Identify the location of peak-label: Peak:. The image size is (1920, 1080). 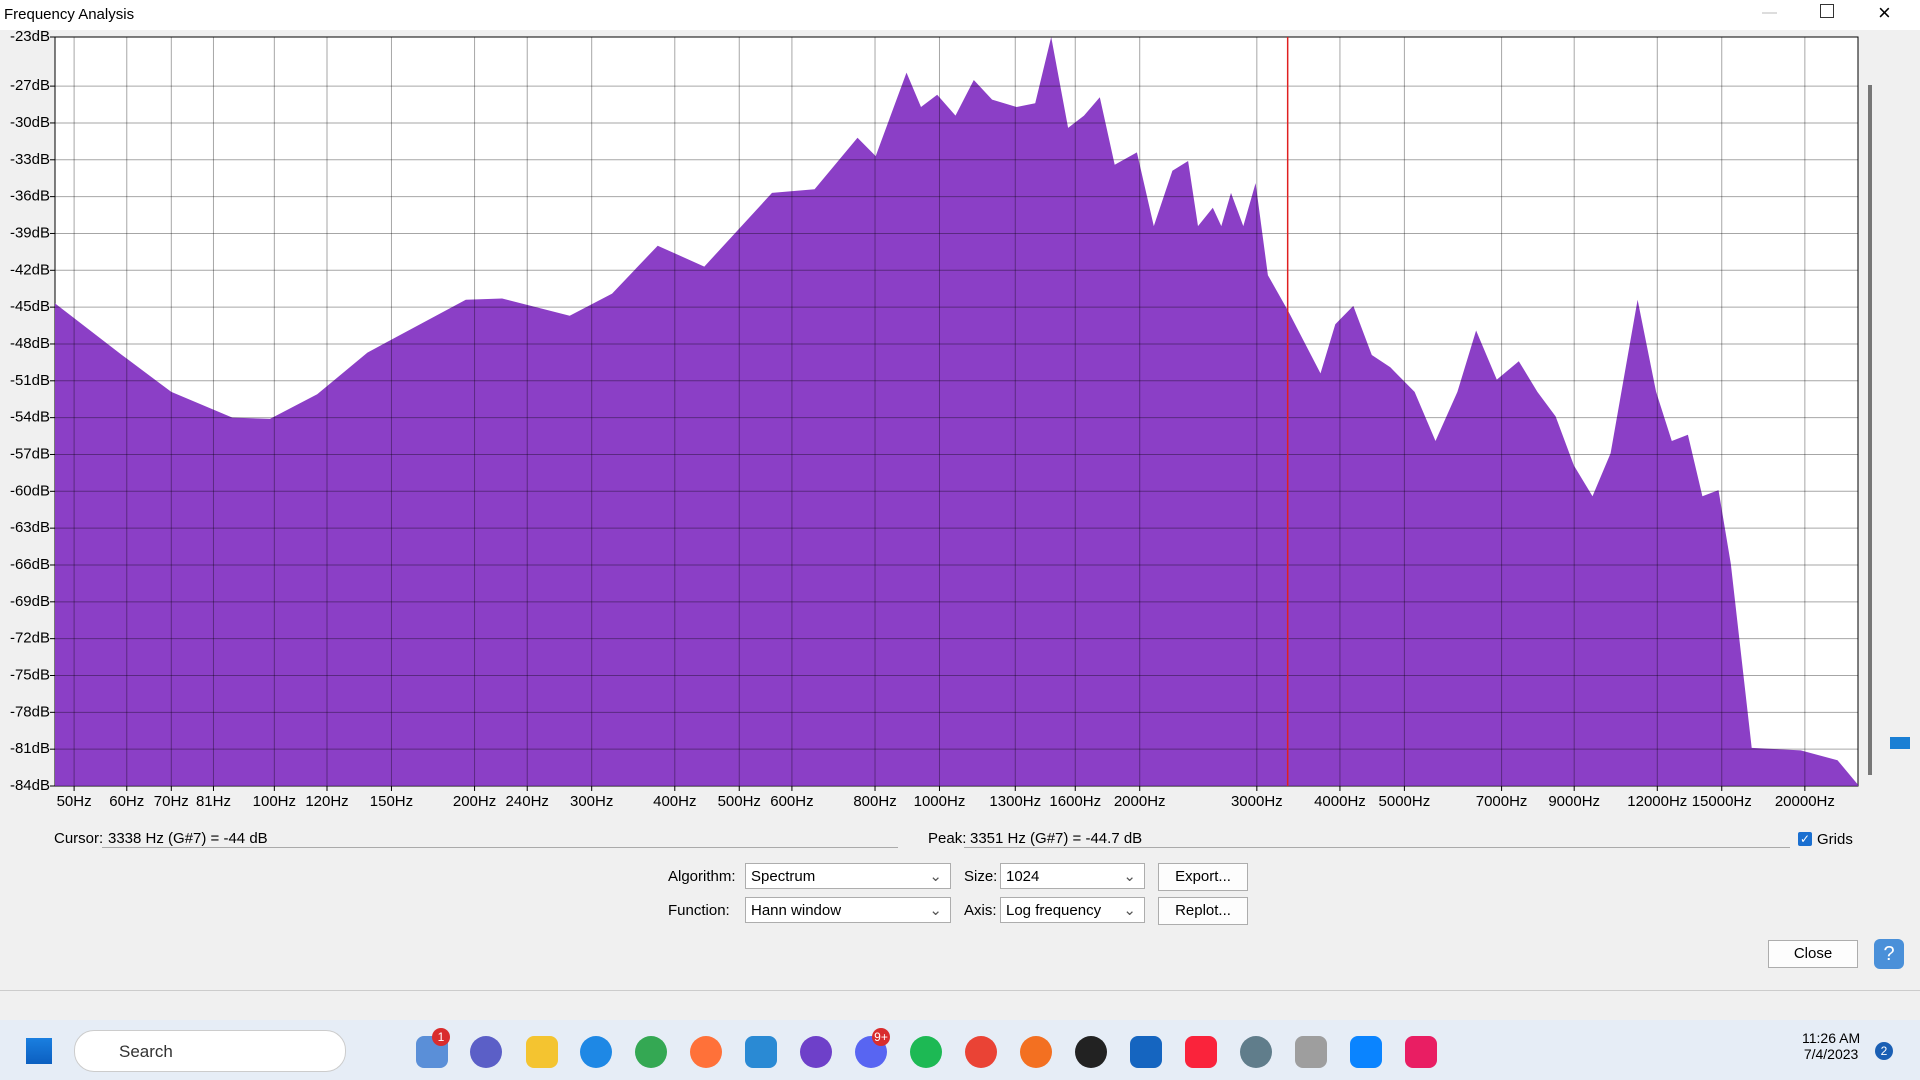
(947, 838).